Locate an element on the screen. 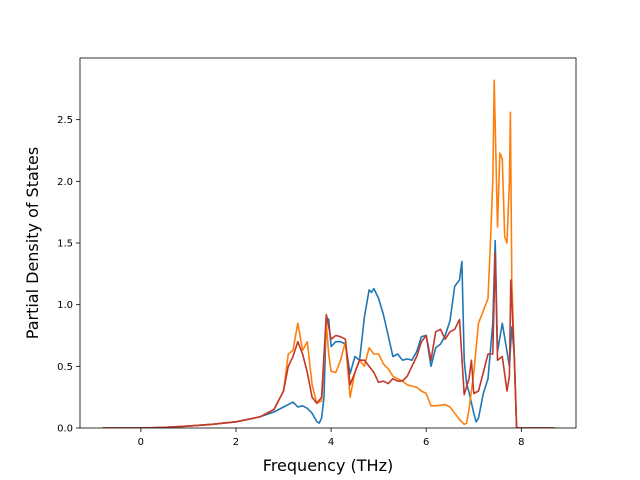 This screenshot has height=480, width=640. y-tick-label: 0.5 is located at coordinates (65, 367).